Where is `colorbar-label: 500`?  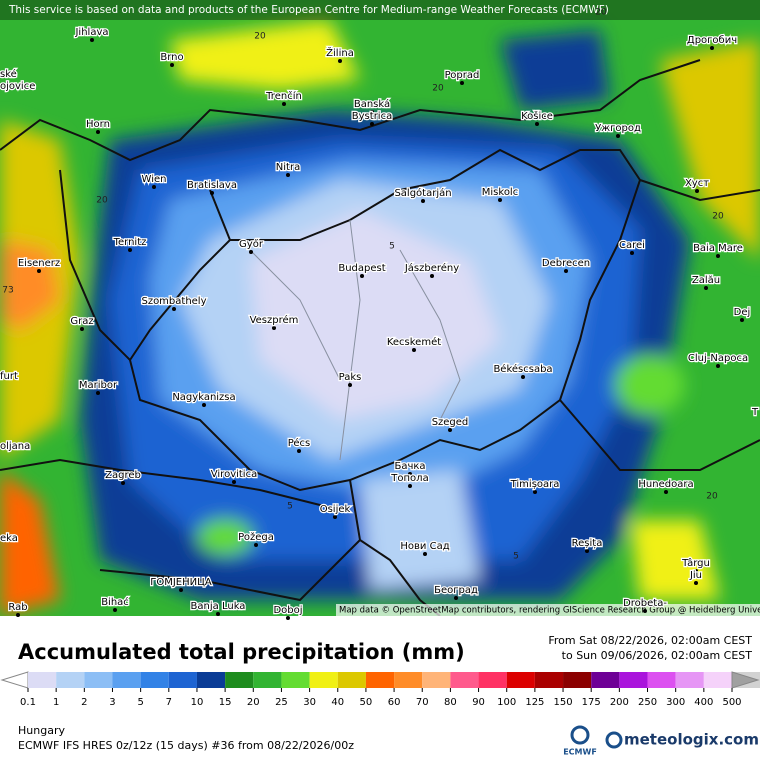 colorbar-label: 500 is located at coordinates (731, 702).